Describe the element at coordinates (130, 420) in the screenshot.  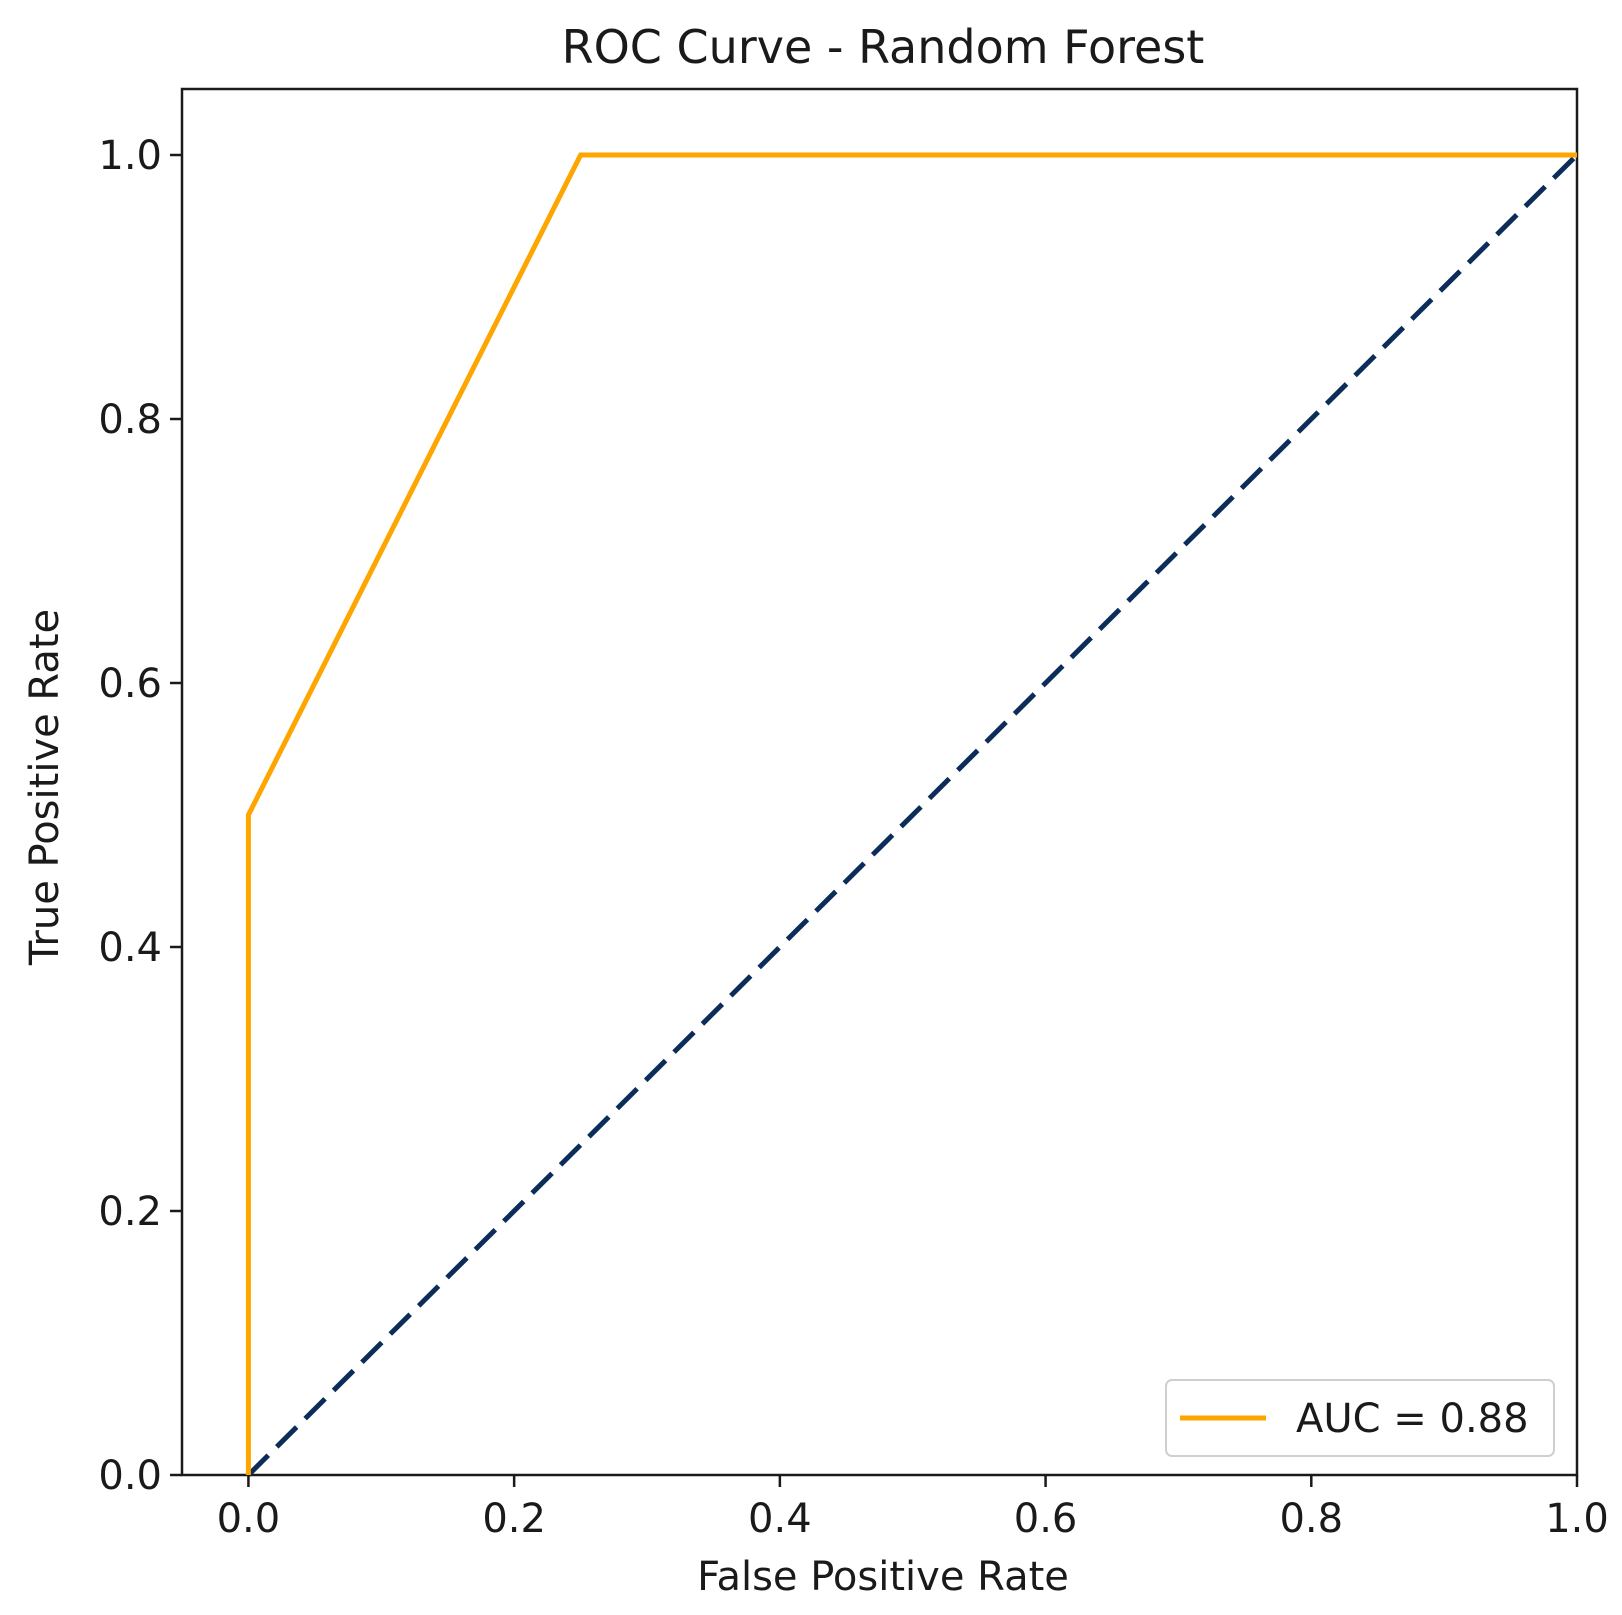
I see `y-tick-label: 0.8` at that location.